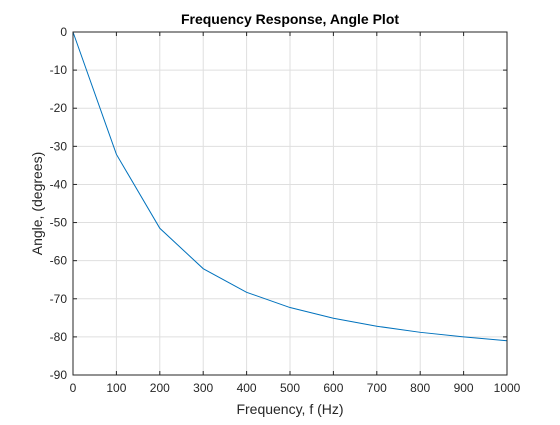  Describe the element at coordinates (59, 337) in the screenshot. I see `y-tick-label: -80` at that location.